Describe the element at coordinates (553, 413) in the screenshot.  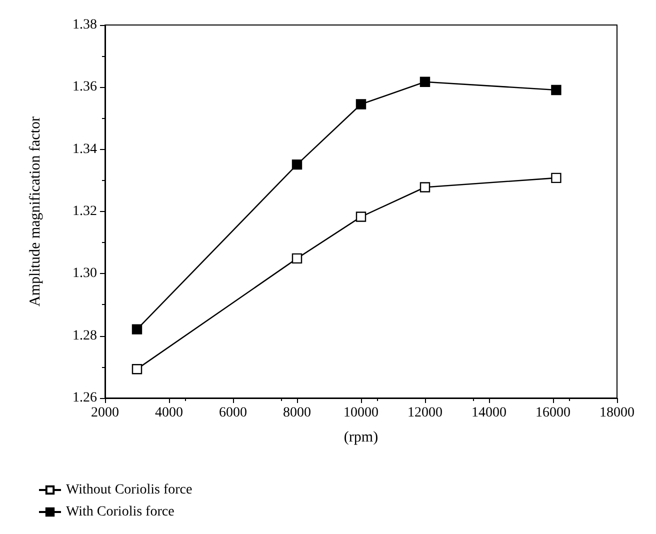
I see `x-tick-label: 16000` at that location.